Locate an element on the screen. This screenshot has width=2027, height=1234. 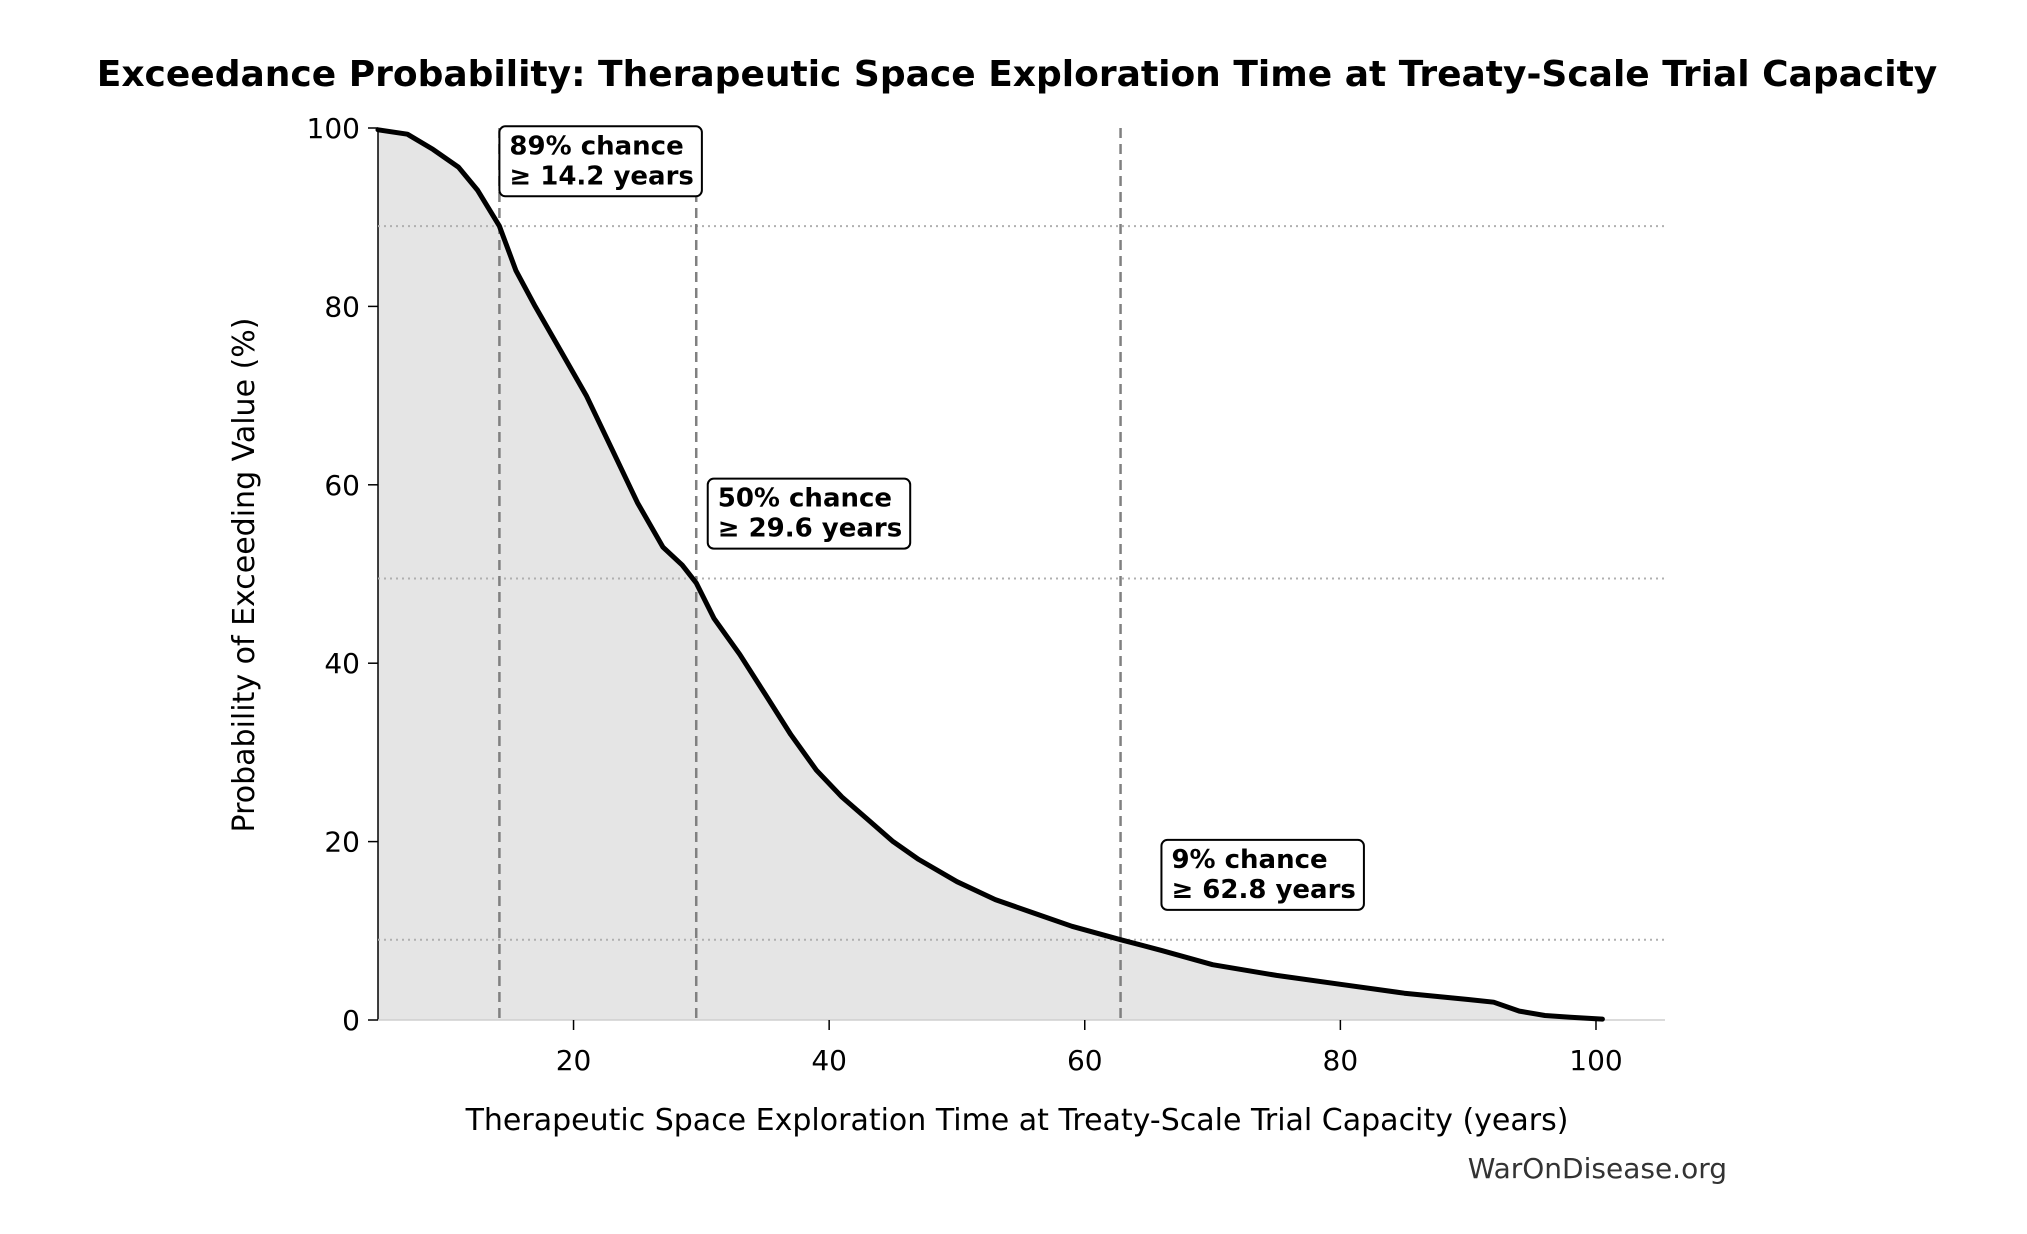
y-tick-label: 80 is located at coordinates (342, 306).